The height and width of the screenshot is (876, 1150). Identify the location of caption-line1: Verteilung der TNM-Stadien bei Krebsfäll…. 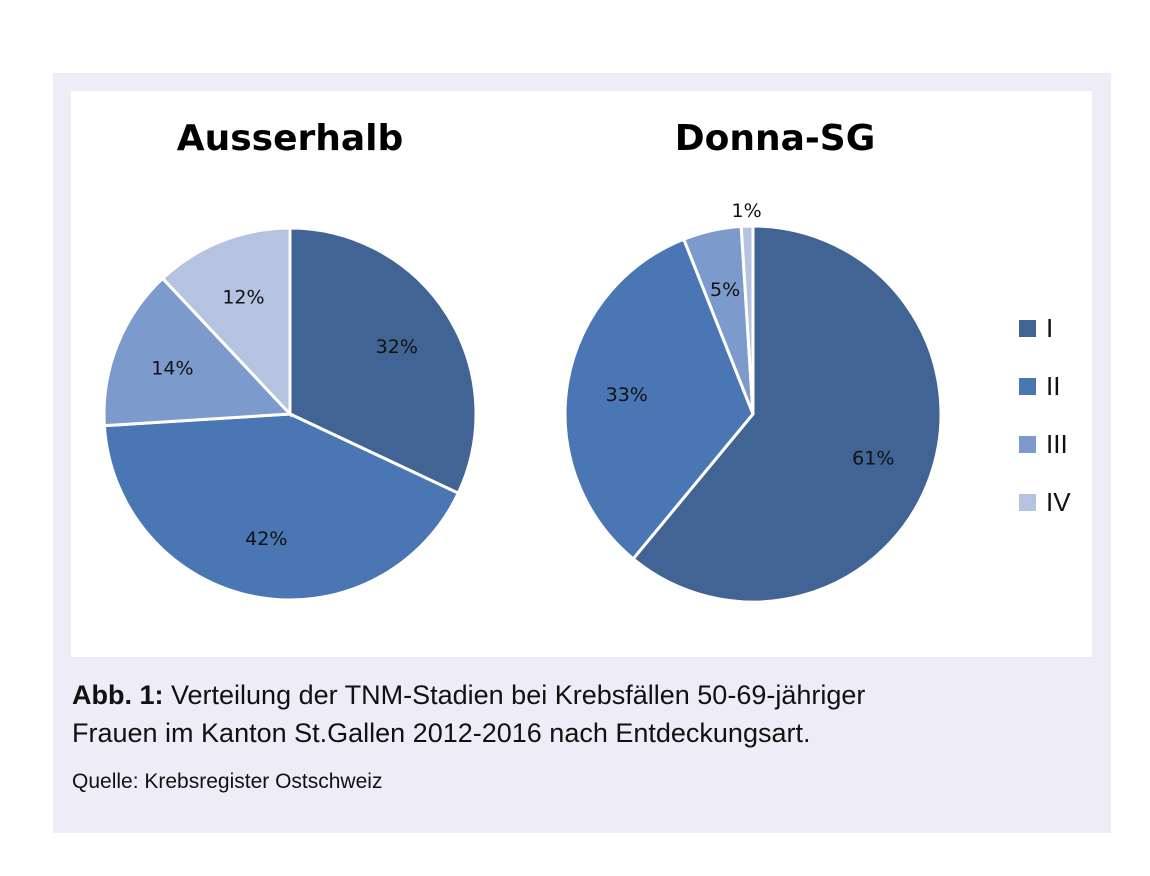
(514, 695).